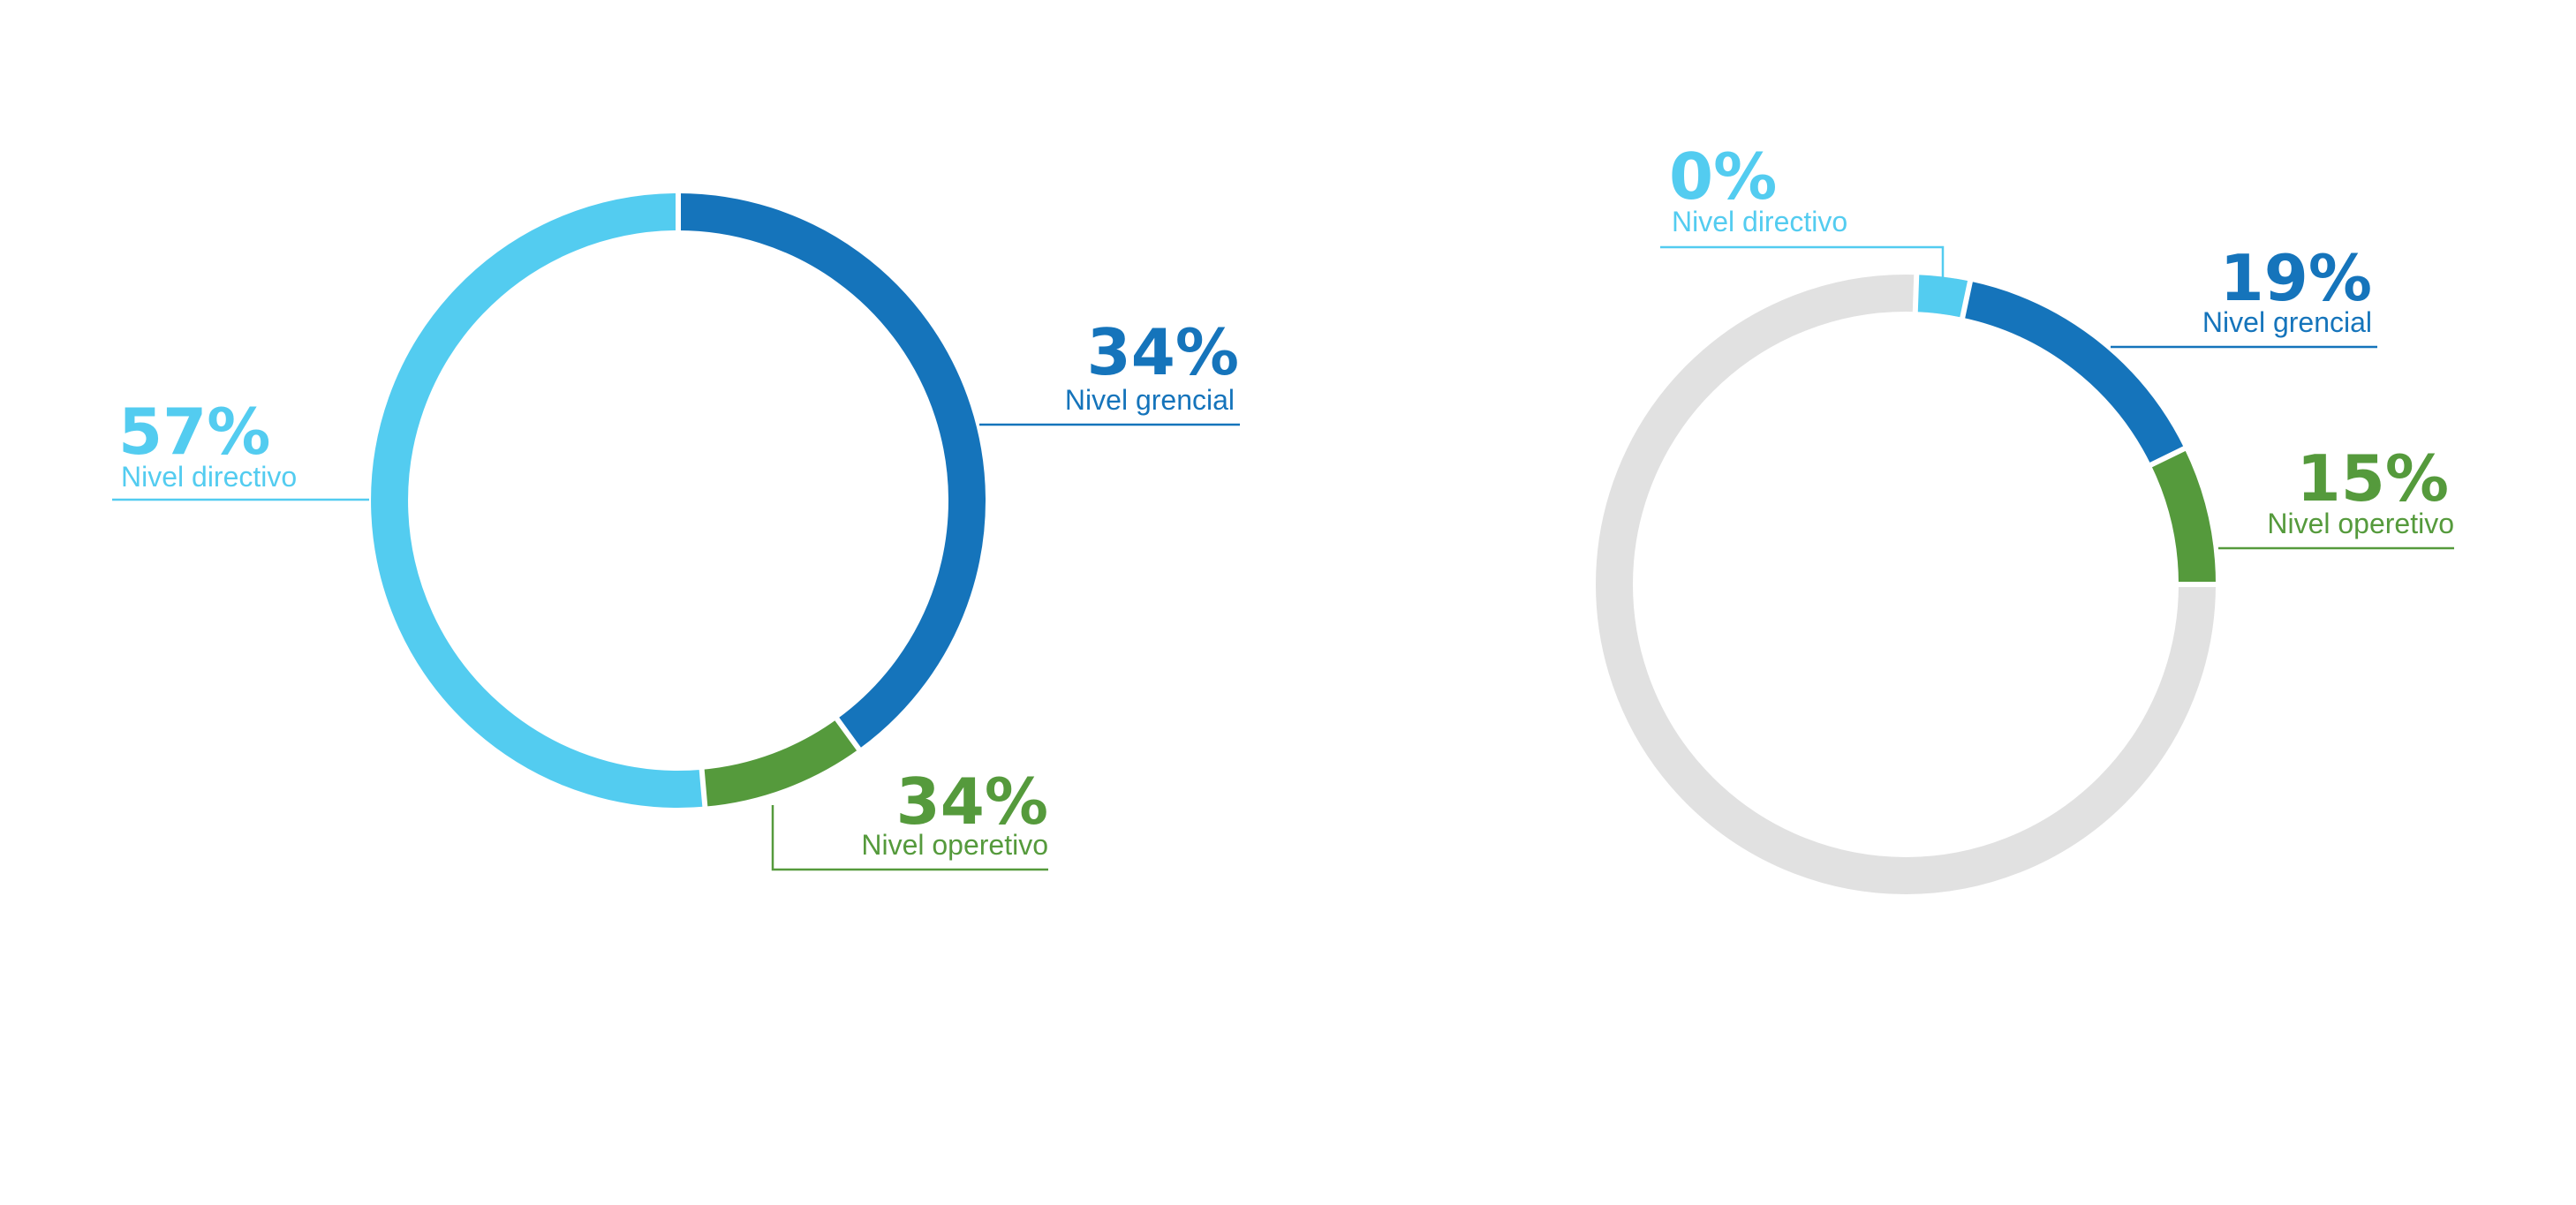 The width and height of the screenshot is (2576, 1205). Describe the element at coordinates (831, 471) in the screenshot. I see `chart1-slice-gerencial` at that location.